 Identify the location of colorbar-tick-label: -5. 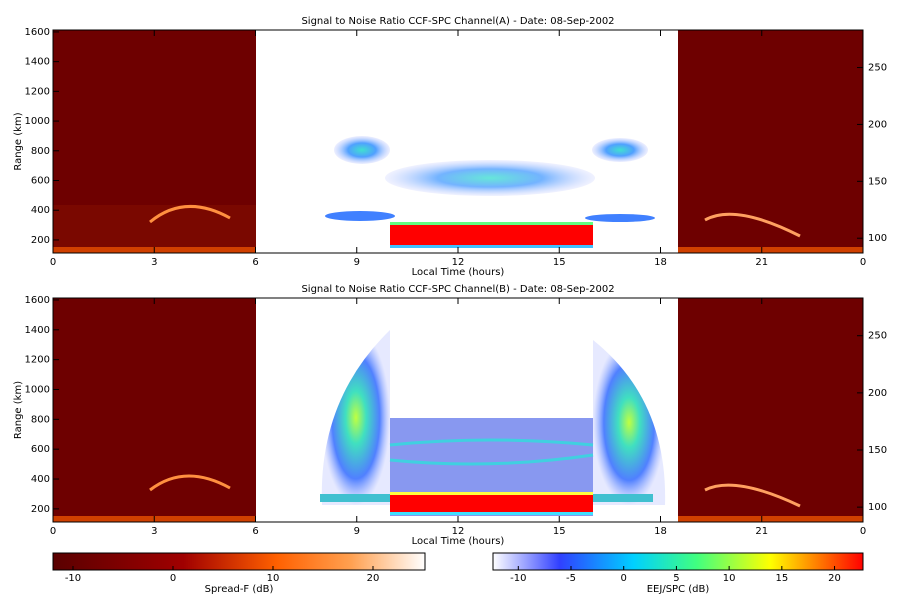
(571, 578).